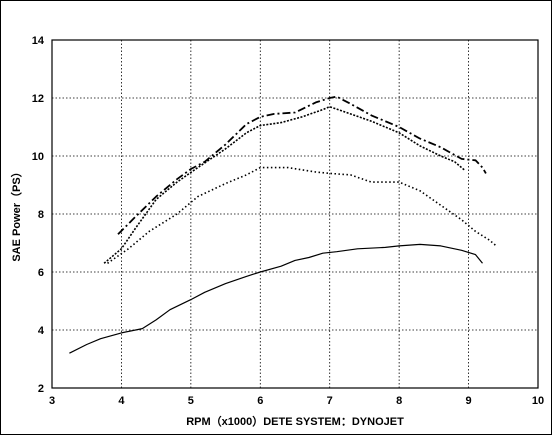 The image size is (552, 435). Describe the element at coordinates (41, 389) in the screenshot. I see `y-tick-label: 2` at that location.